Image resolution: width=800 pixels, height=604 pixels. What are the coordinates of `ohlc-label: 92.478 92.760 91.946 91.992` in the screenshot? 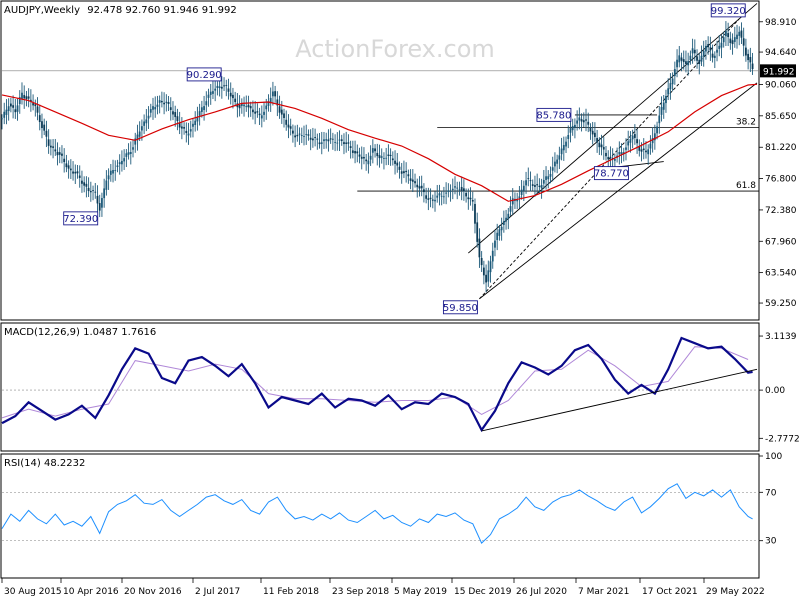 It's located at (162, 10).